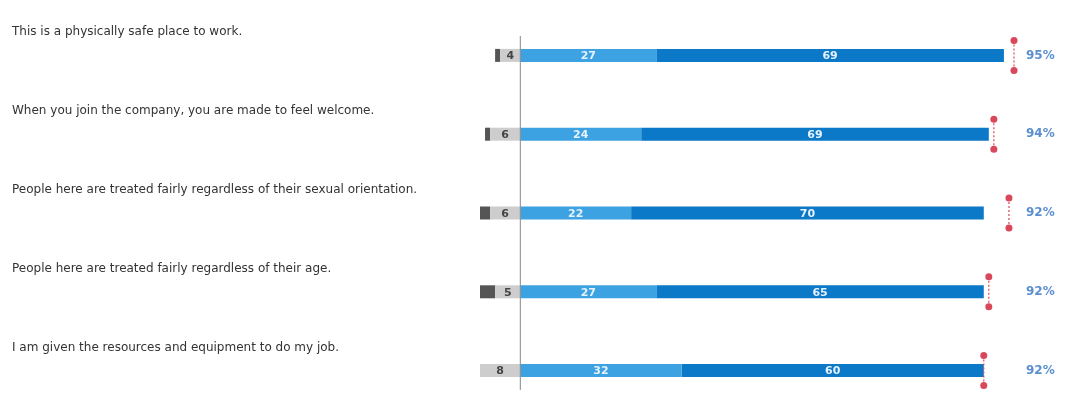 The width and height of the screenshot is (1072, 418). I want to click on annotation: 5, so click(507, 292).